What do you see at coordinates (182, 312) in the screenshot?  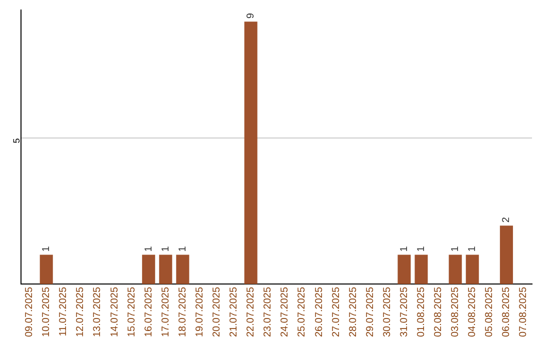 I see `x-tick-label: 18.07.2025` at bounding box center [182, 312].